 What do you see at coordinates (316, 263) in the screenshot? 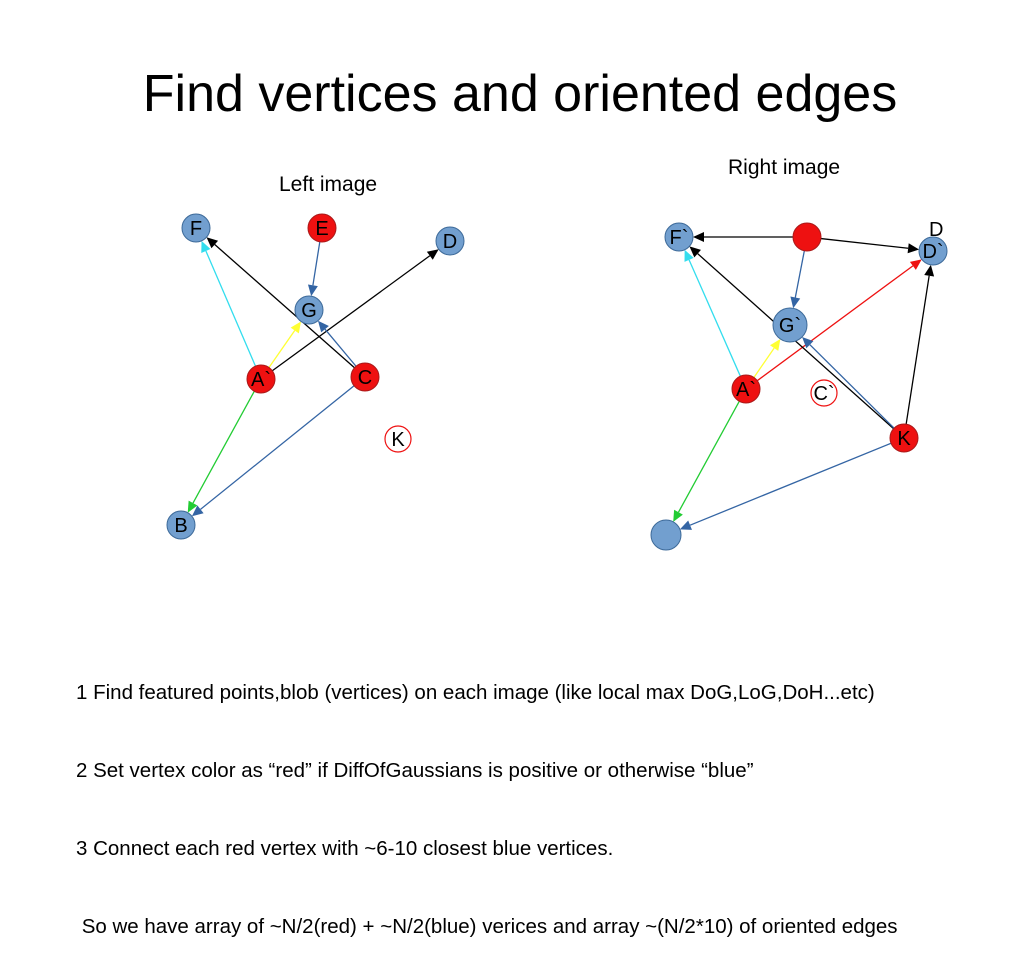
I see `left-edge-E-G` at bounding box center [316, 263].